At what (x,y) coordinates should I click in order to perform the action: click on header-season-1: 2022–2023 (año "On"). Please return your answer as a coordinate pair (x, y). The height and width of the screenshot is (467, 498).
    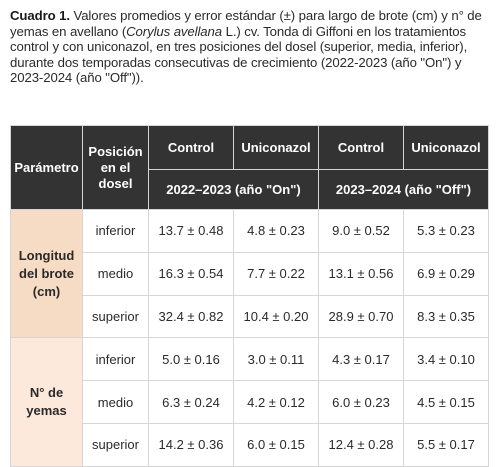
    Looking at the image, I should click on (233, 189).